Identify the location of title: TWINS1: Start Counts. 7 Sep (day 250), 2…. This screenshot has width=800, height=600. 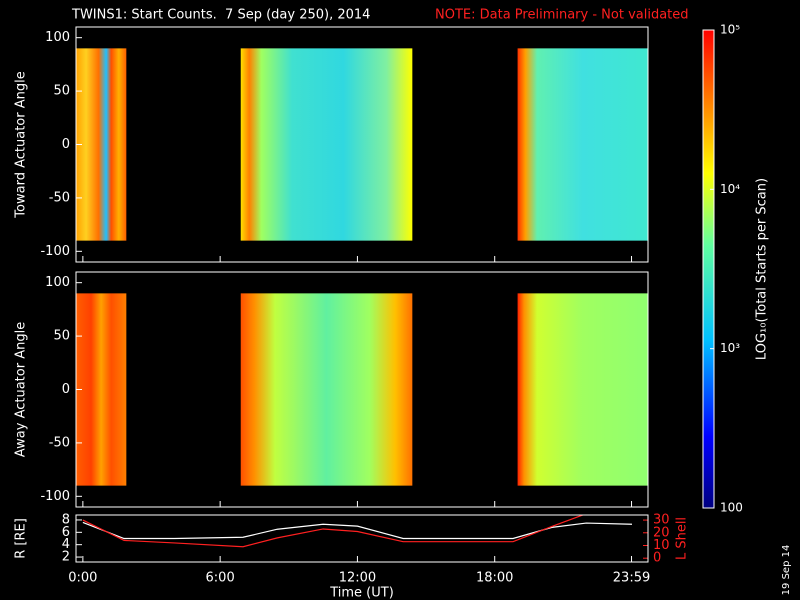
(220, 15).